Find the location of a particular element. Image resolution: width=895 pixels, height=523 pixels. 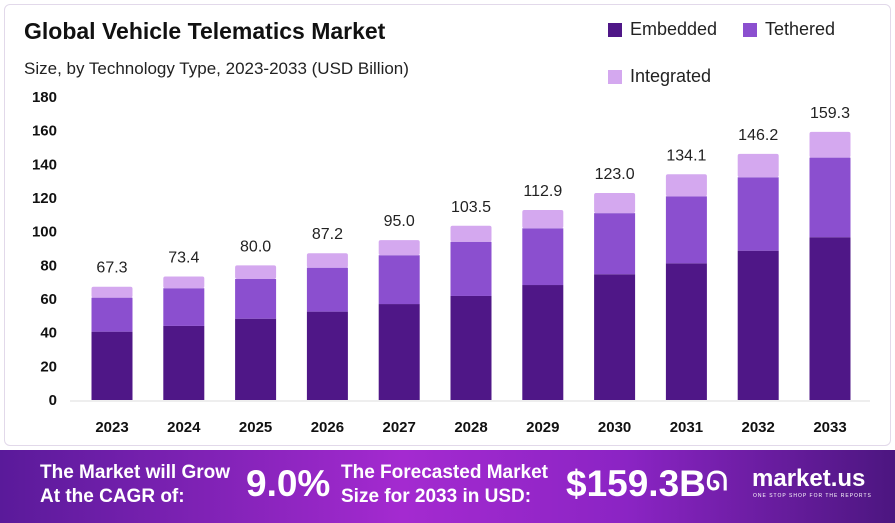

brand-name: market.us is located at coordinates (809, 478).